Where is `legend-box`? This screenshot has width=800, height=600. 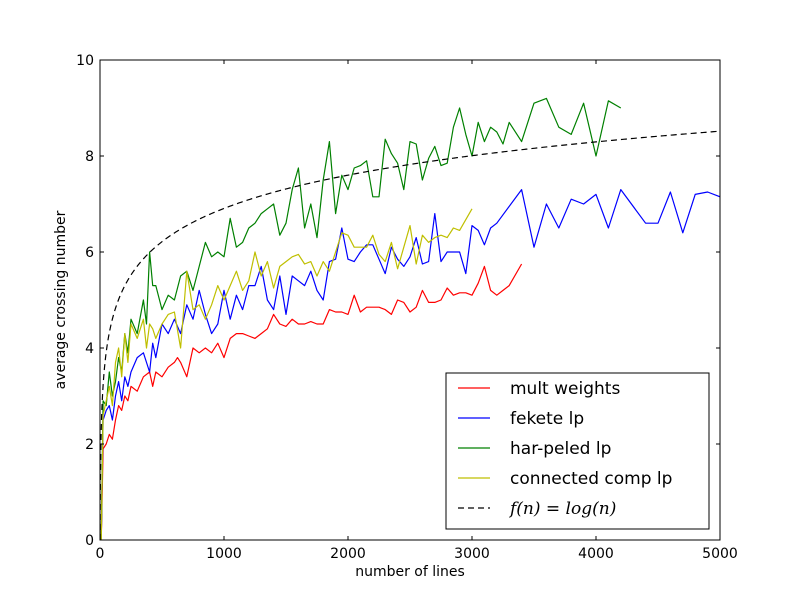 legend-box is located at coordinates (577, 451).